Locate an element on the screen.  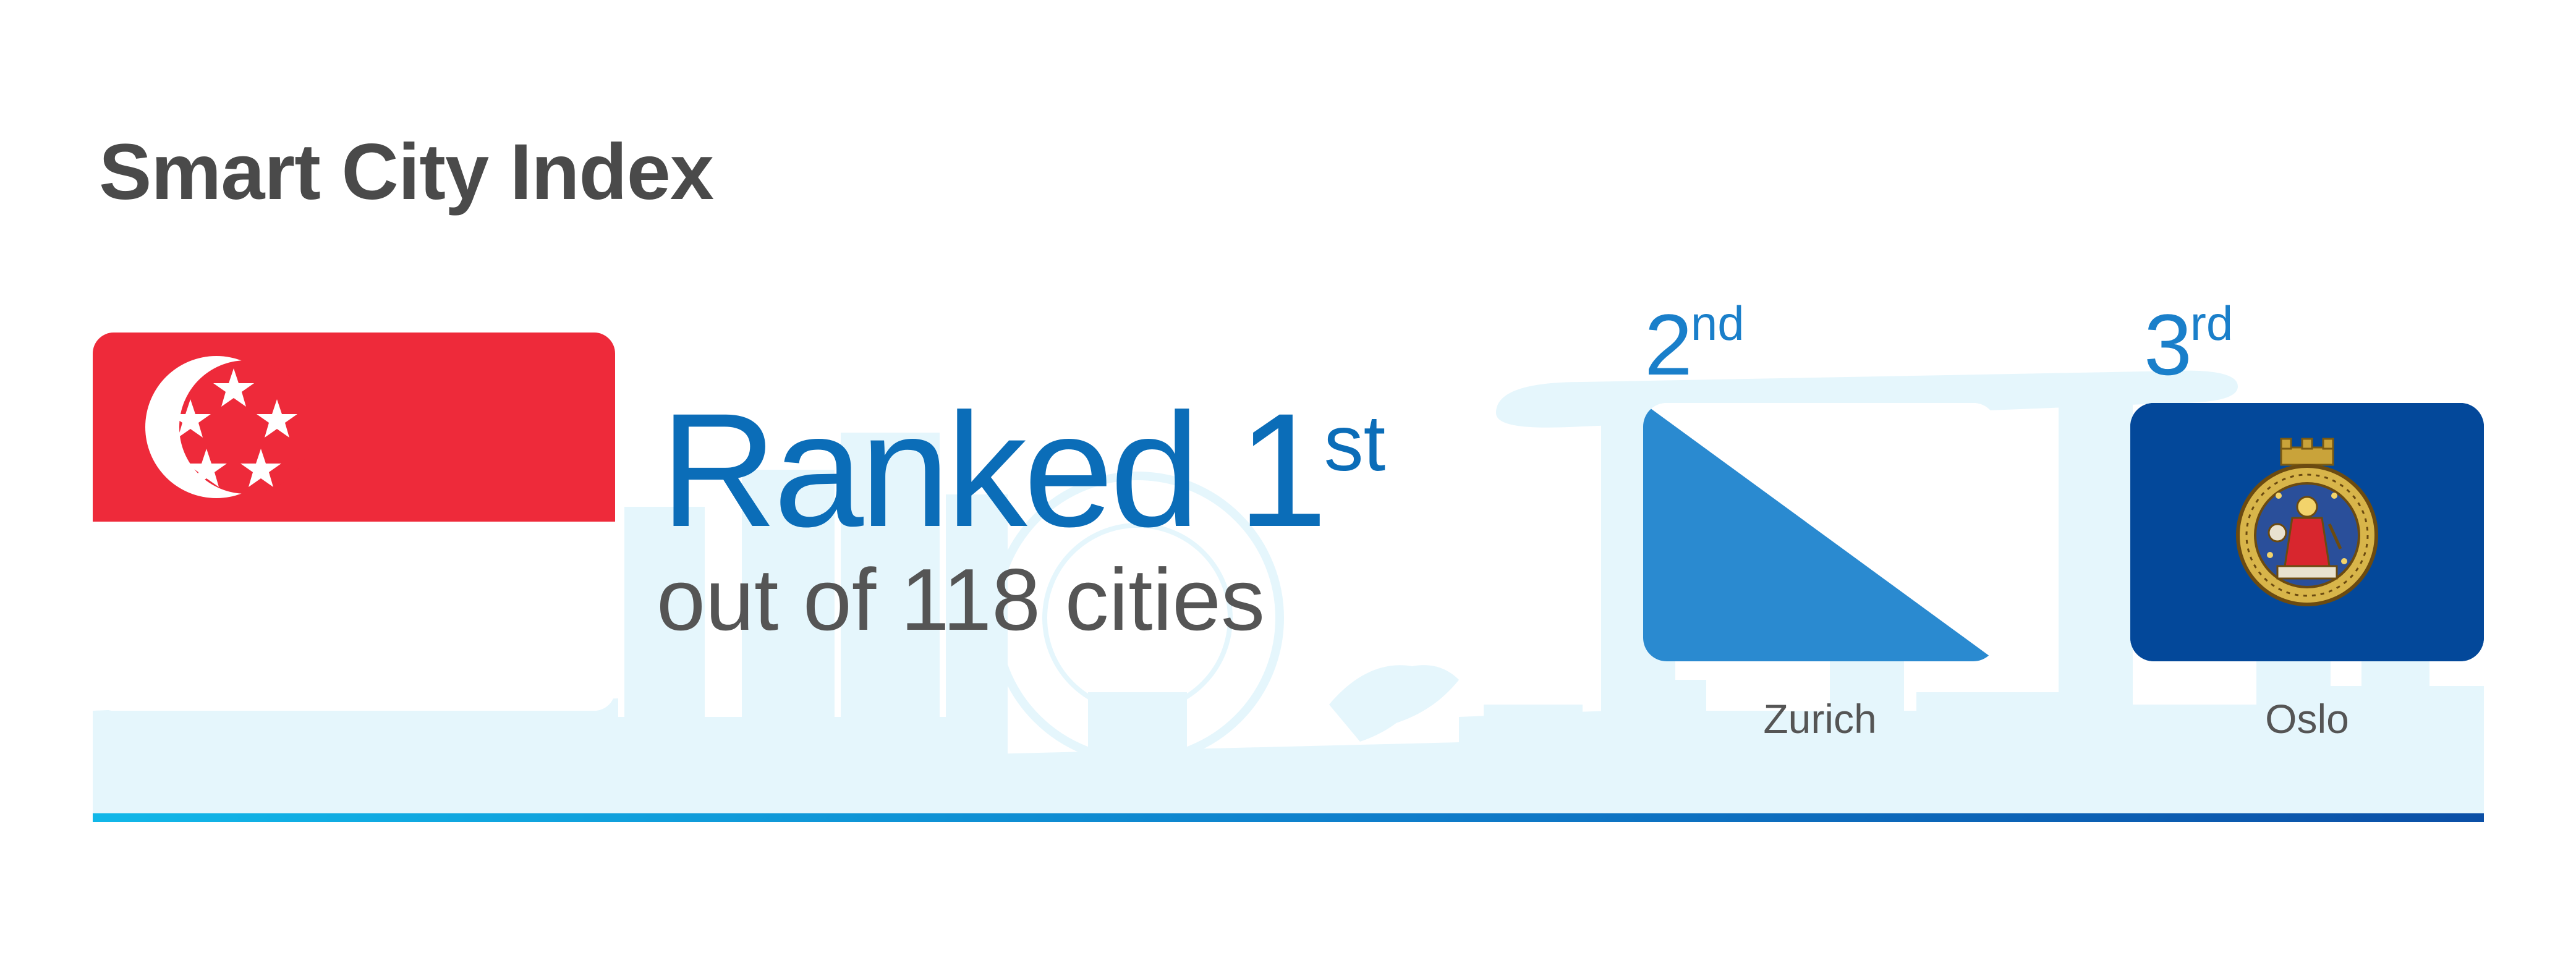
rank-number: 2 is located at coordinates (1668, 344).